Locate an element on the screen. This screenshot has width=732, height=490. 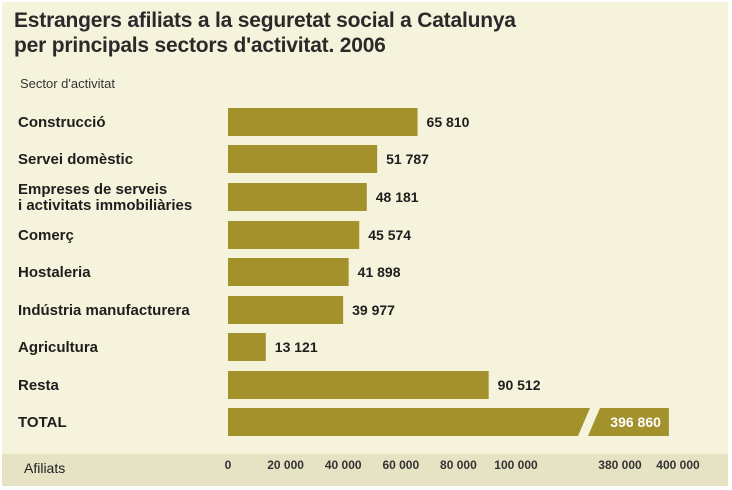
x-tick-label: 380 000 is located at coordinates (620, 465).